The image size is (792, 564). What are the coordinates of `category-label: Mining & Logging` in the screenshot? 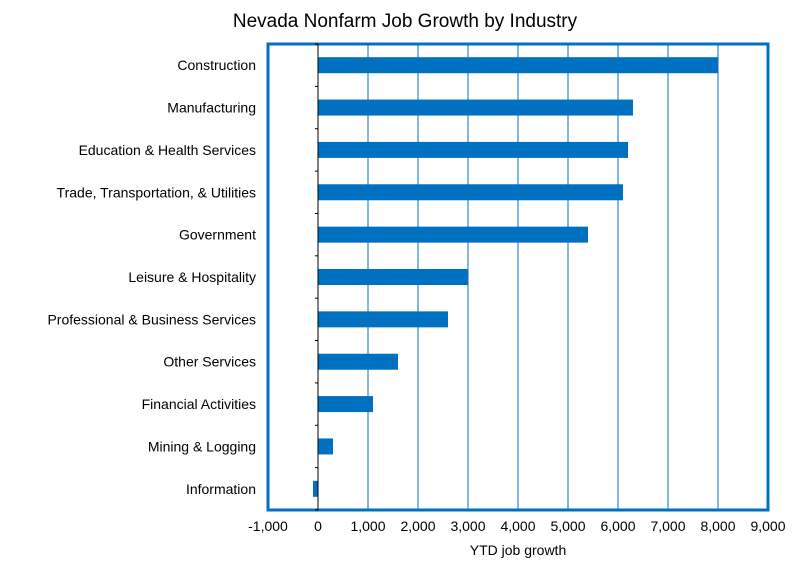 It's located at (202, 446).